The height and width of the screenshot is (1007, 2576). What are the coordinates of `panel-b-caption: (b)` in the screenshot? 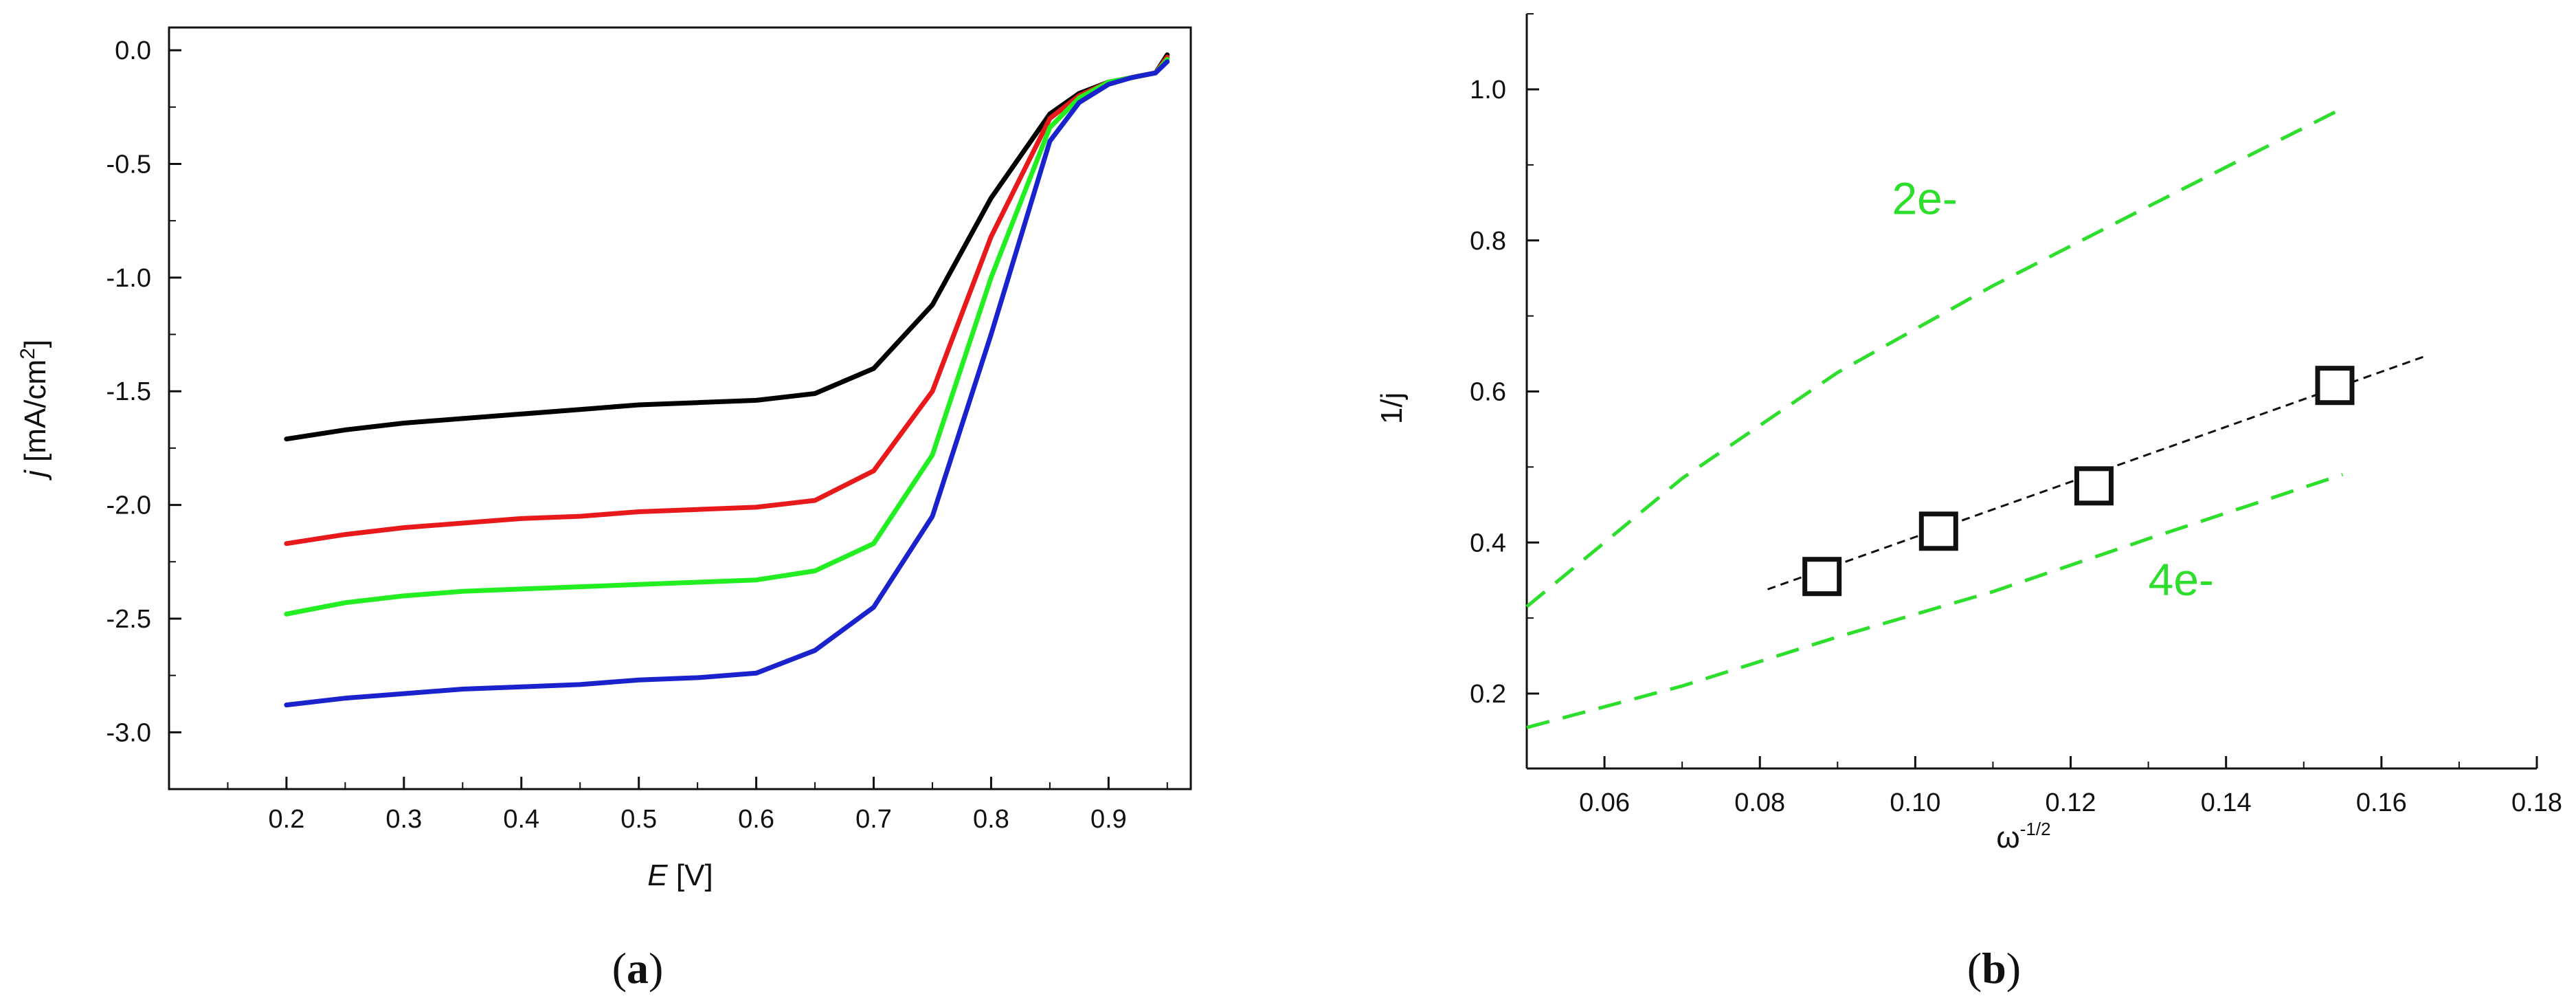 It's located at (1994, 968).